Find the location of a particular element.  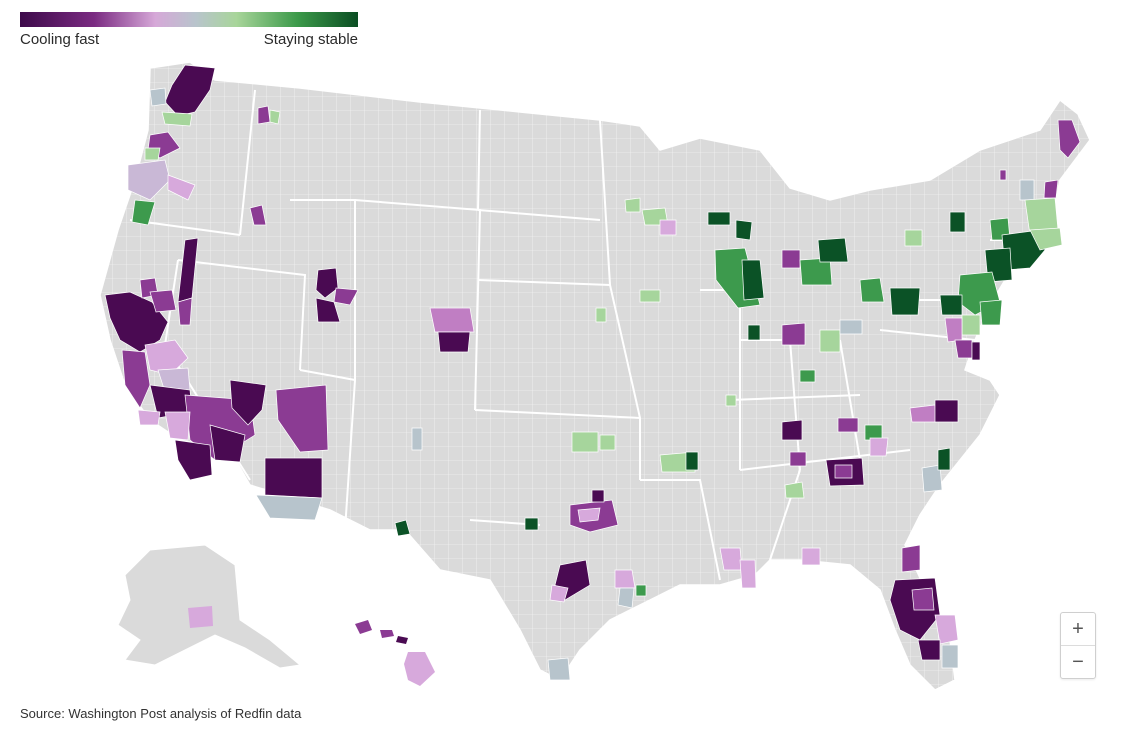

zoom-controls: + − is located at coordinates (1078, 645).